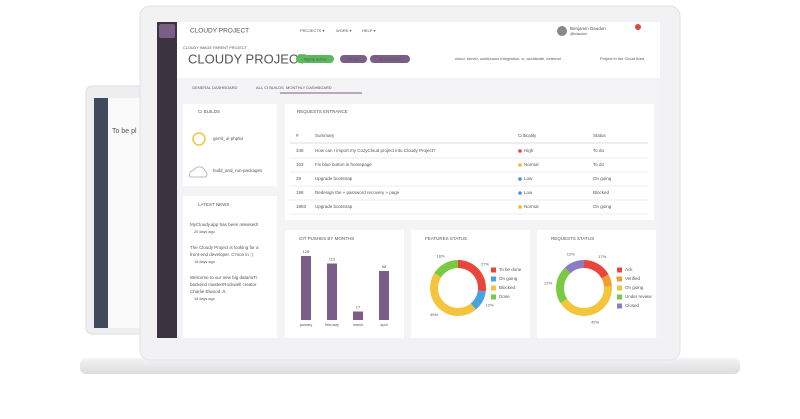  I want to click on table-cell: Upgrade bootstrap, so click(334, 178).